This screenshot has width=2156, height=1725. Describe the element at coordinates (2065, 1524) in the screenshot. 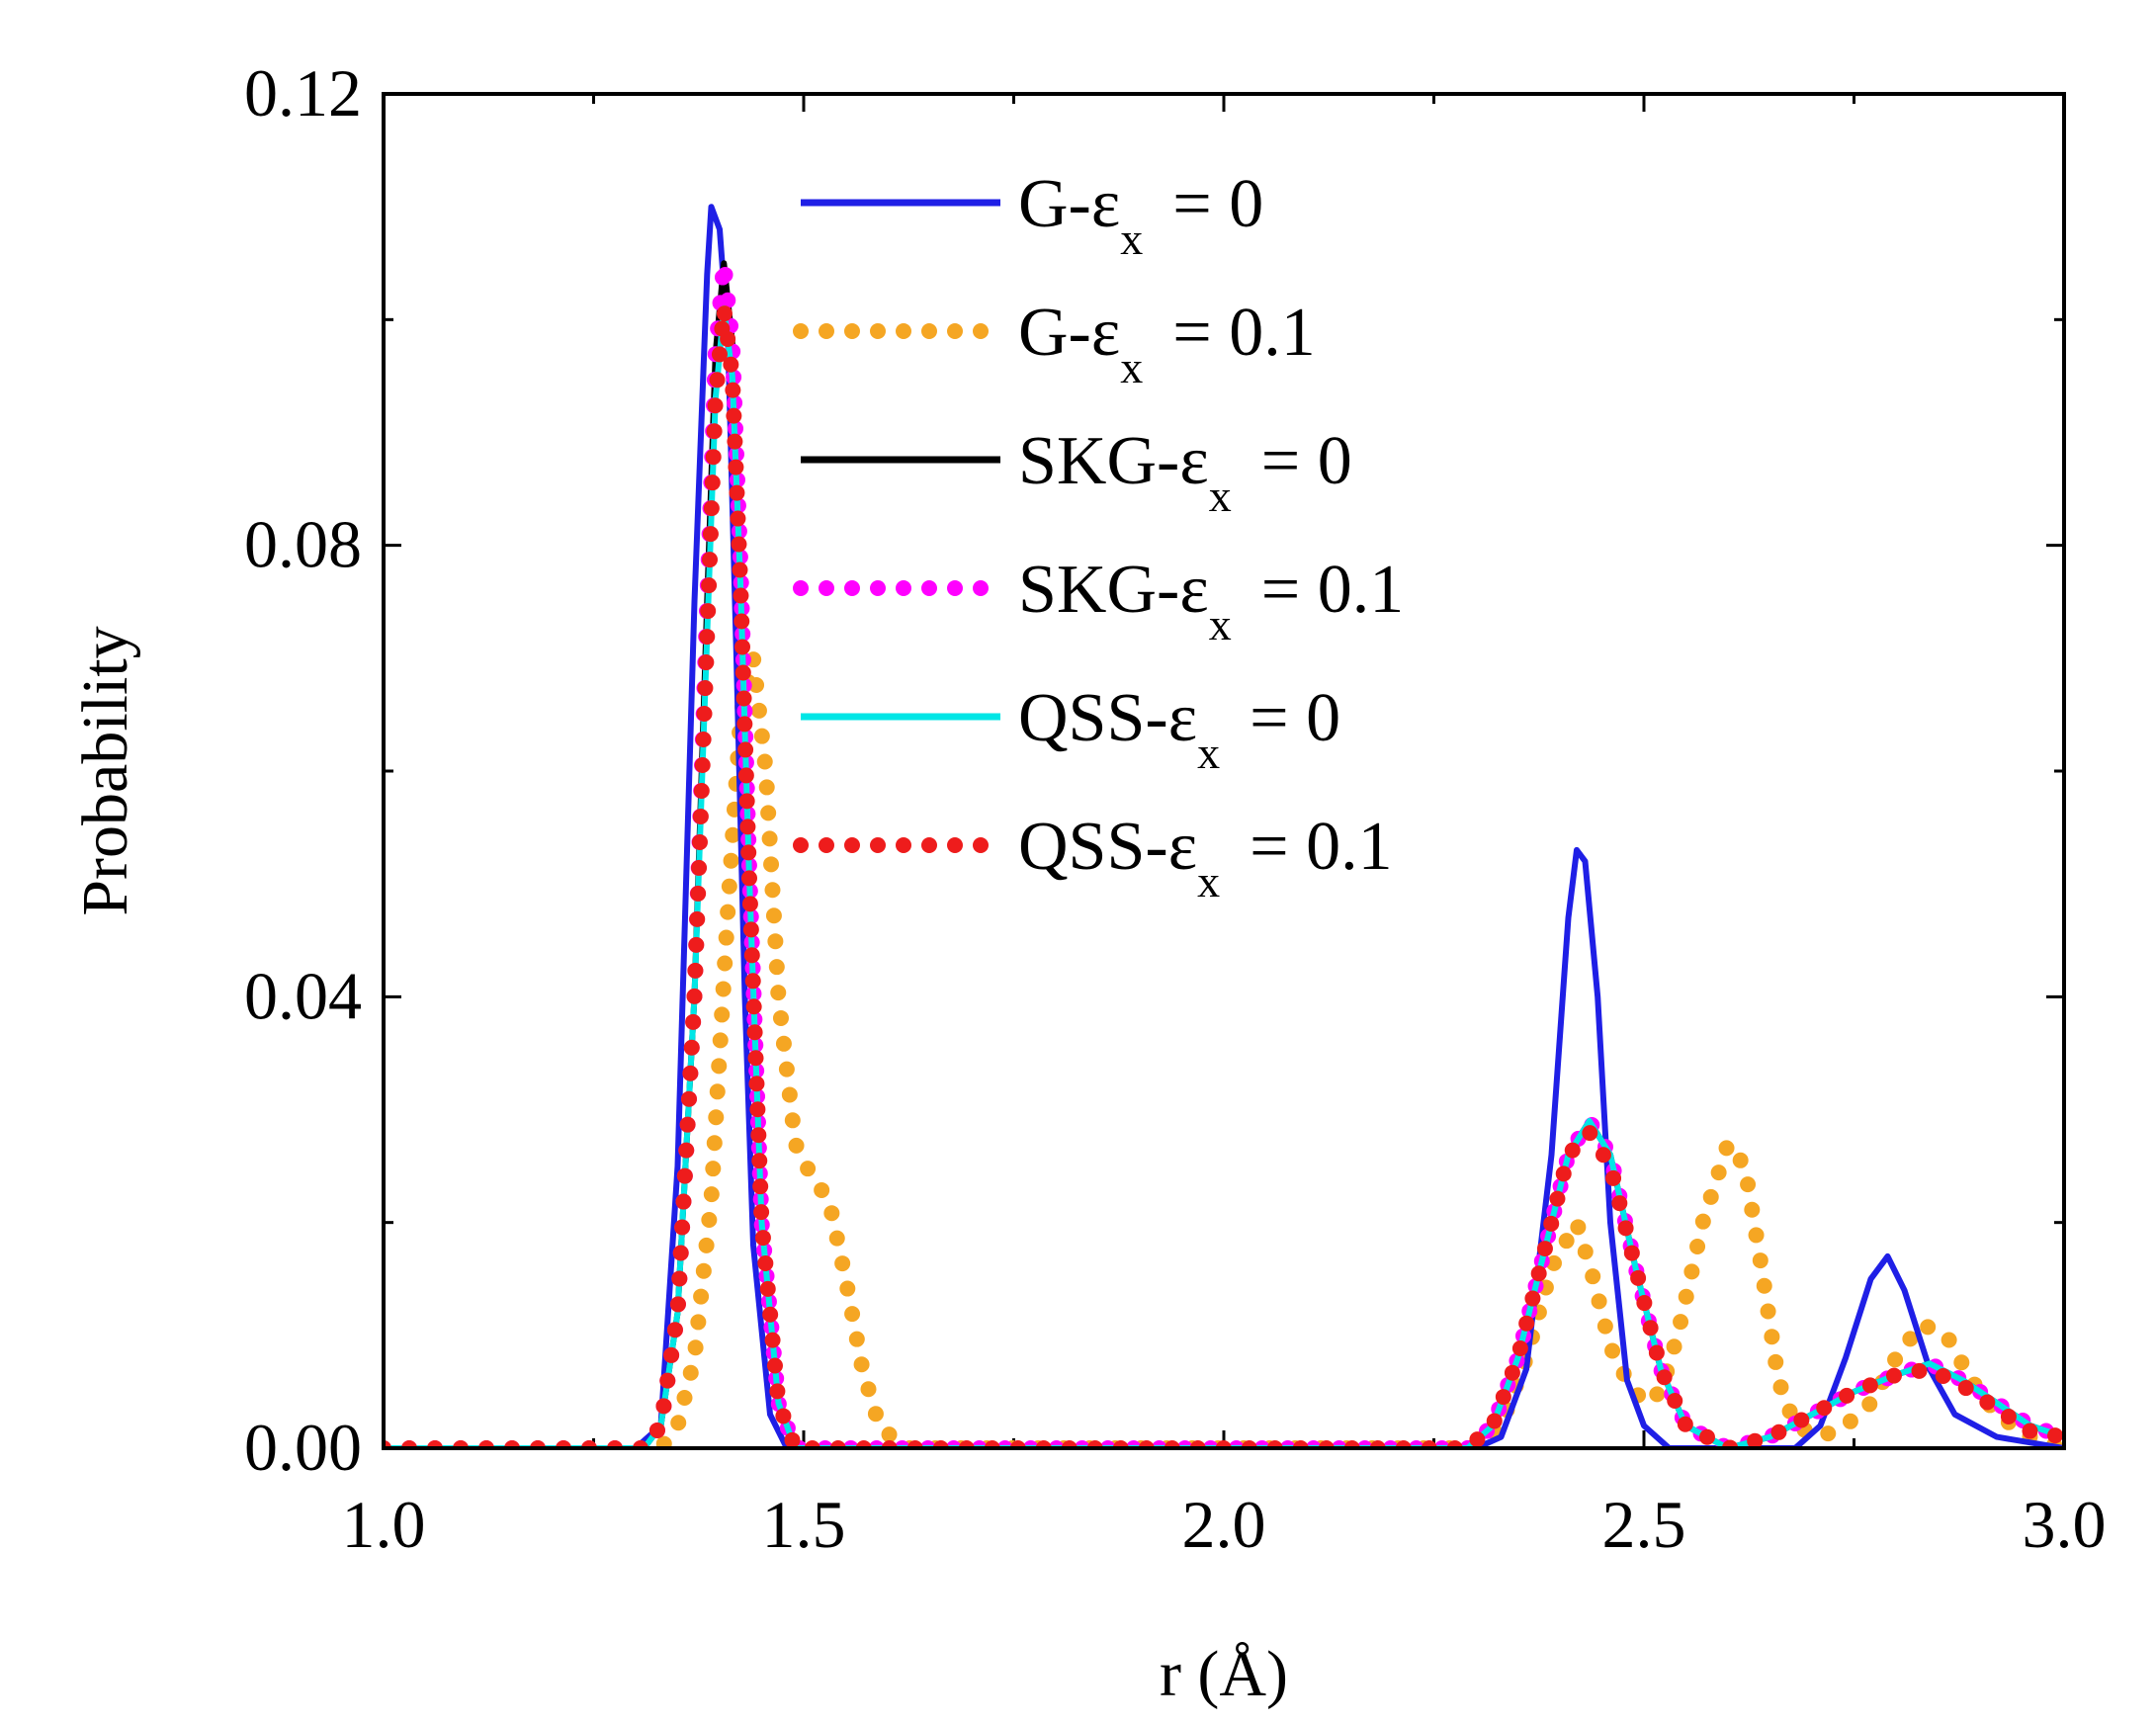

I see `x-tick-label: 3.0` at that location.